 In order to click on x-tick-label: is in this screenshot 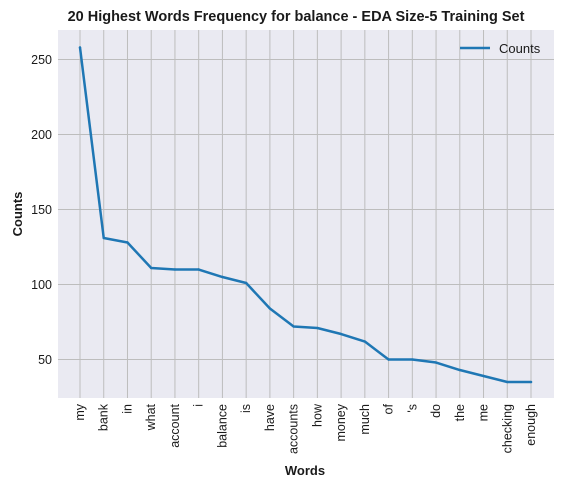, I will do `click(246, 408)`.